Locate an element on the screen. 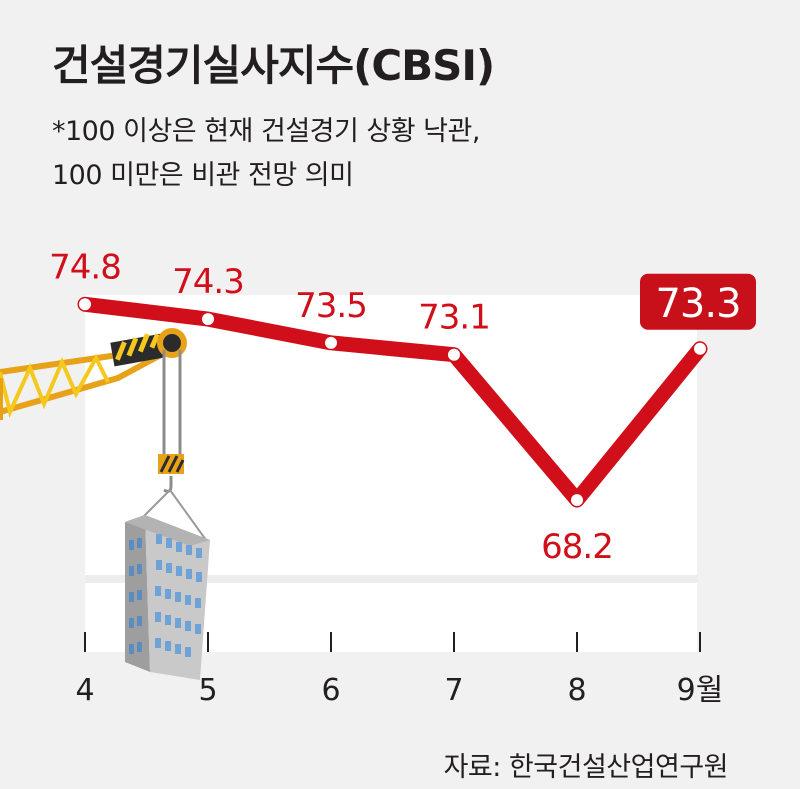  source-text: 자료: 한국건설산업연구원 is located at coordinates (586, 767).